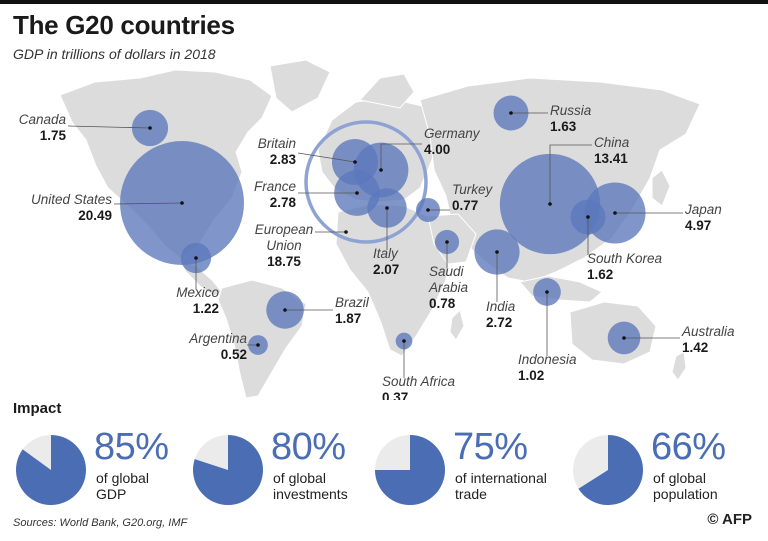  I want to click on label-name-china: China, so click(612, 142).